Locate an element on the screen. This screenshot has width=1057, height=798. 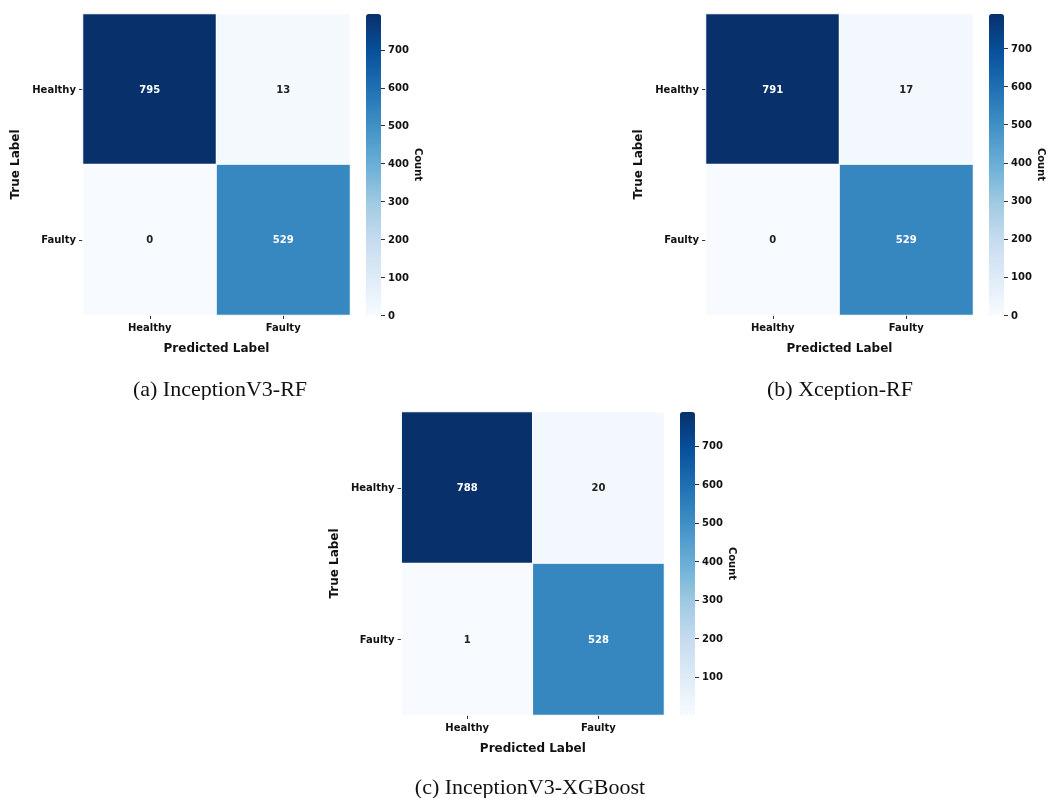
data-label: 20 is located at coordinates (598, 488).